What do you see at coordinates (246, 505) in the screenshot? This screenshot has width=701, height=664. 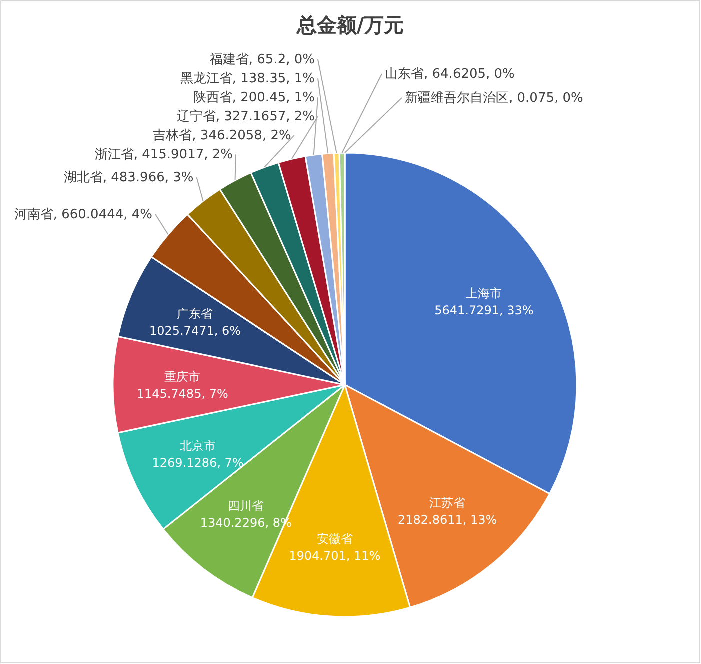 I see `slice-label: 四川省` at bounding box center [246, 505].